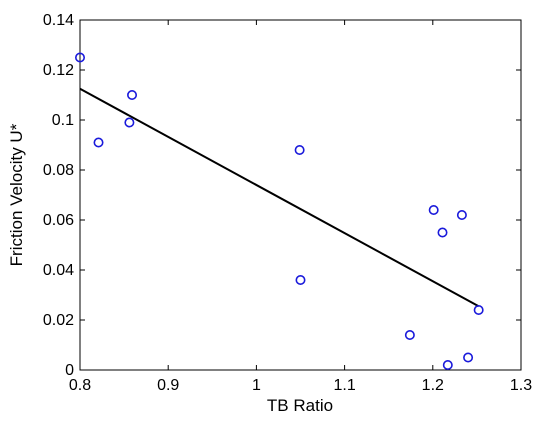 Image resolution: width=550 pixels, height=423 pixels. Describe the element at coordinates (58, 170) in the screenshot. I see `y-tick-label: 0.08` at that location.